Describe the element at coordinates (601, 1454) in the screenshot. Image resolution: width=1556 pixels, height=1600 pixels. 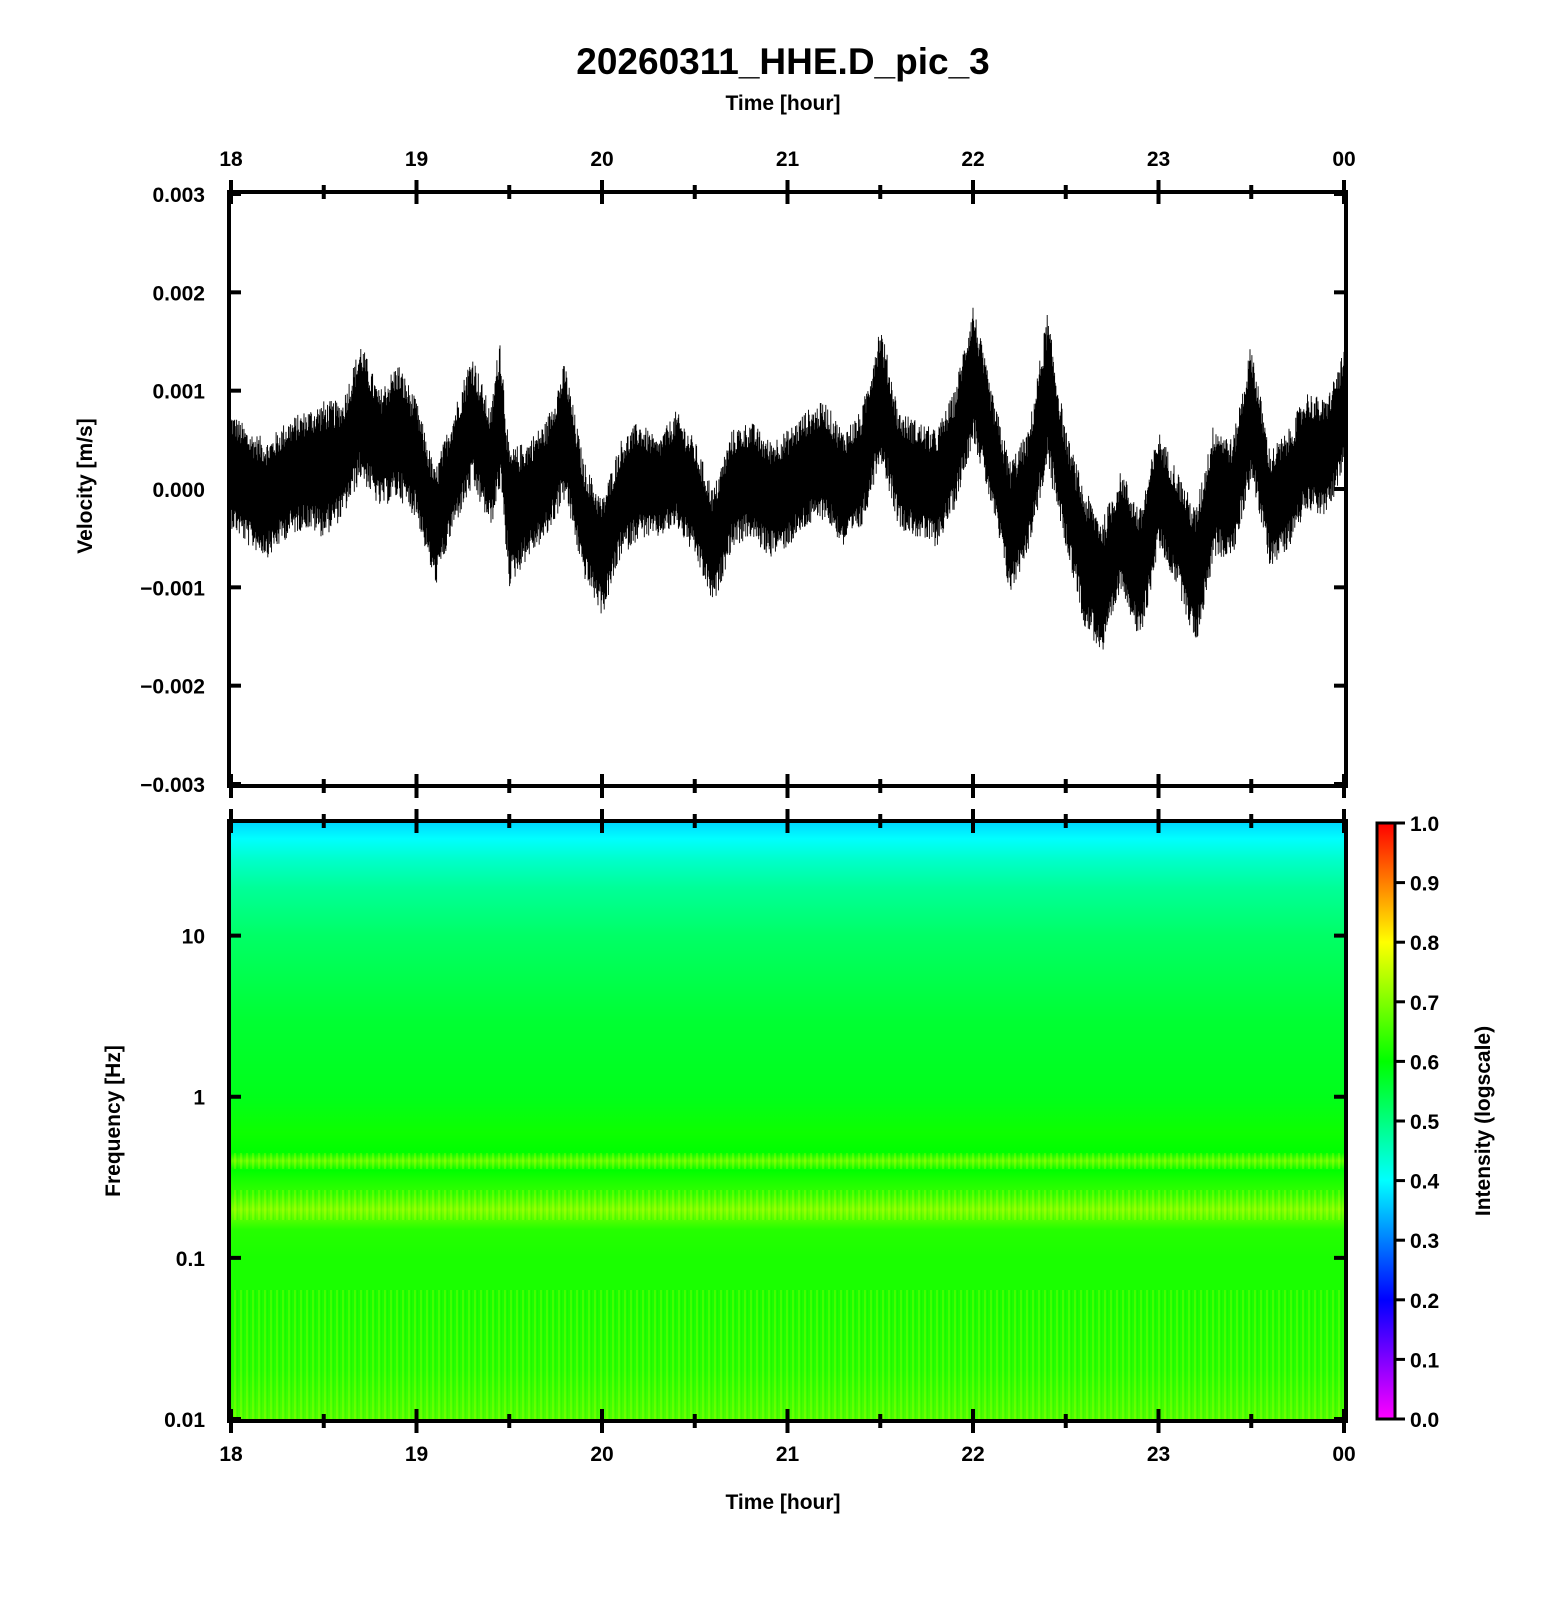
I see `bottom-x-tick-label: 20` at that location.